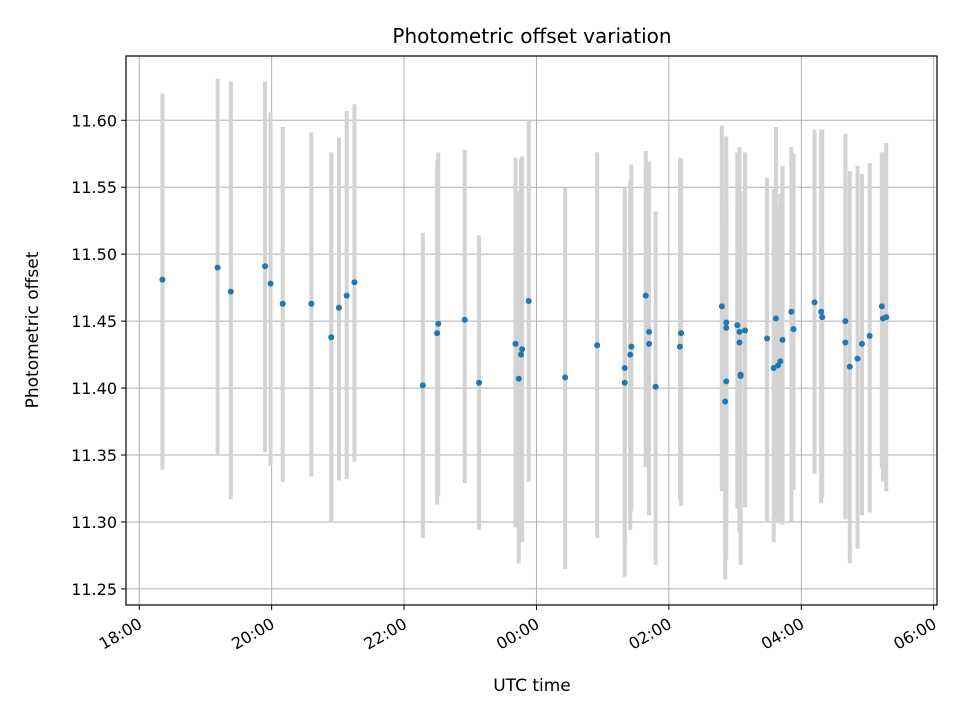 This screenshot has width=960, height=720. I want to click on y-tick-label: 11.60, so click(94, 120).